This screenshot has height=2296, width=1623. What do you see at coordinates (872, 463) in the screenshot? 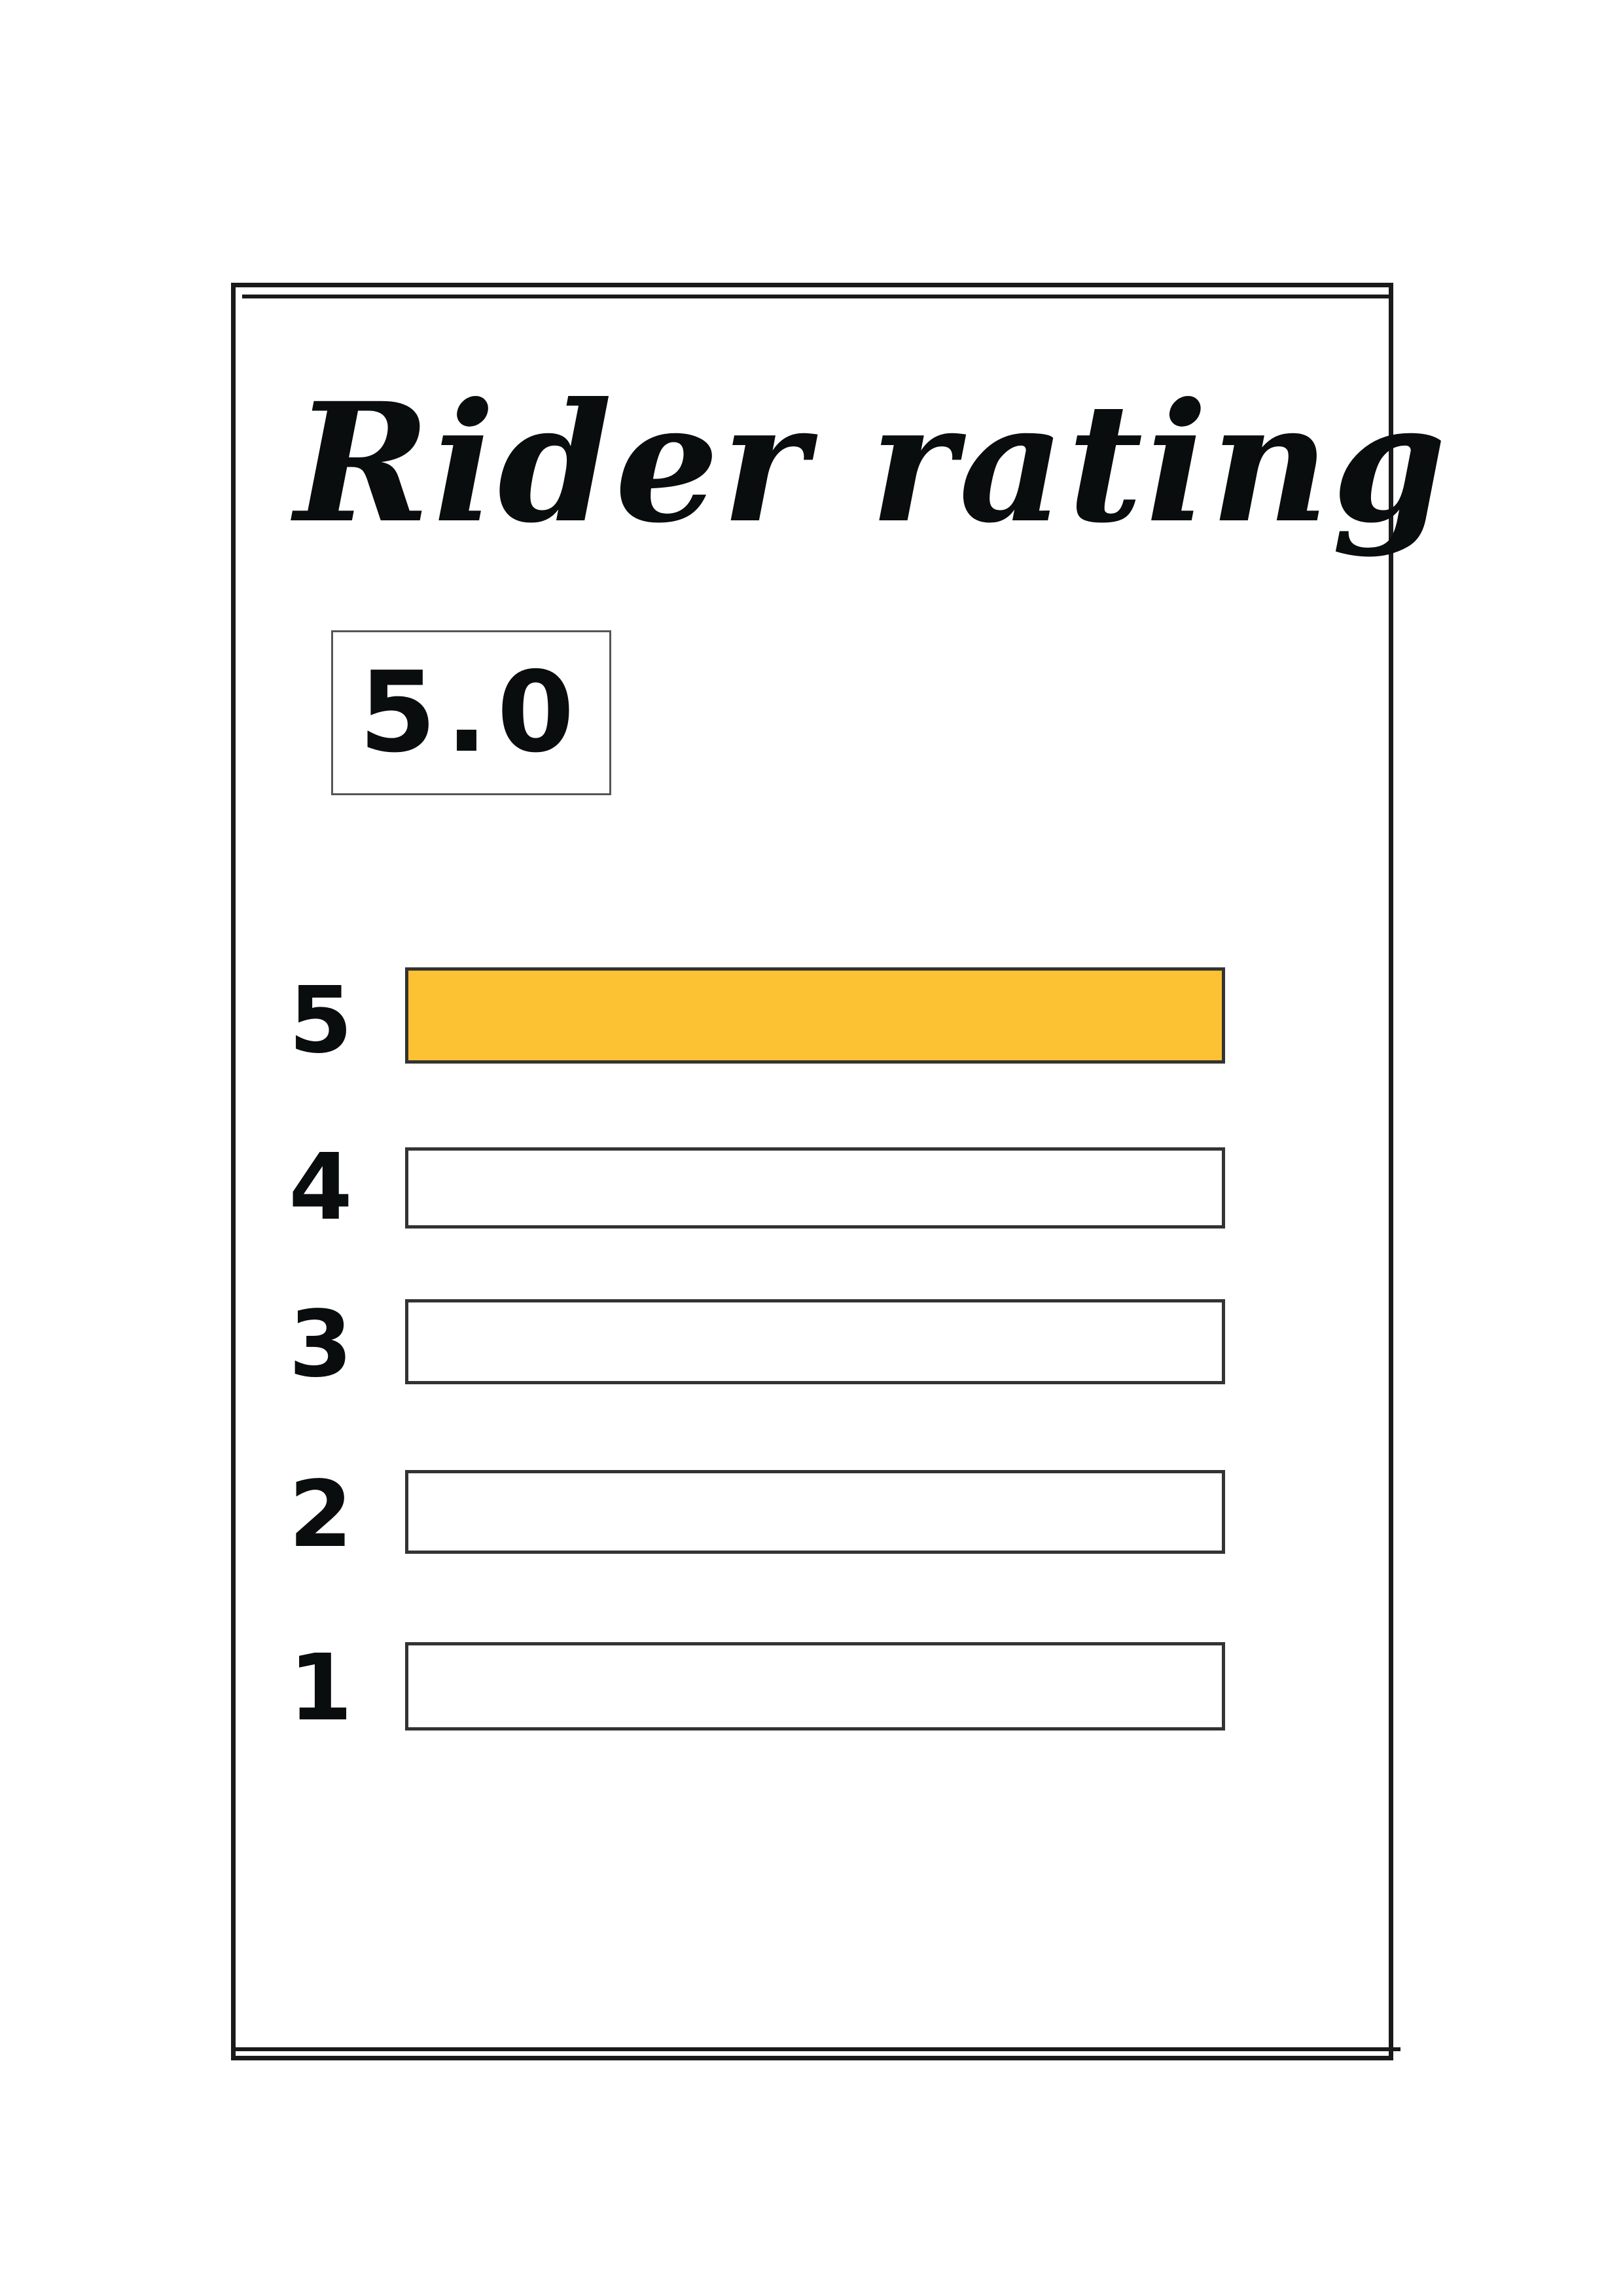
I see `page-title: Rider rating` at bounding box center [872, 463].